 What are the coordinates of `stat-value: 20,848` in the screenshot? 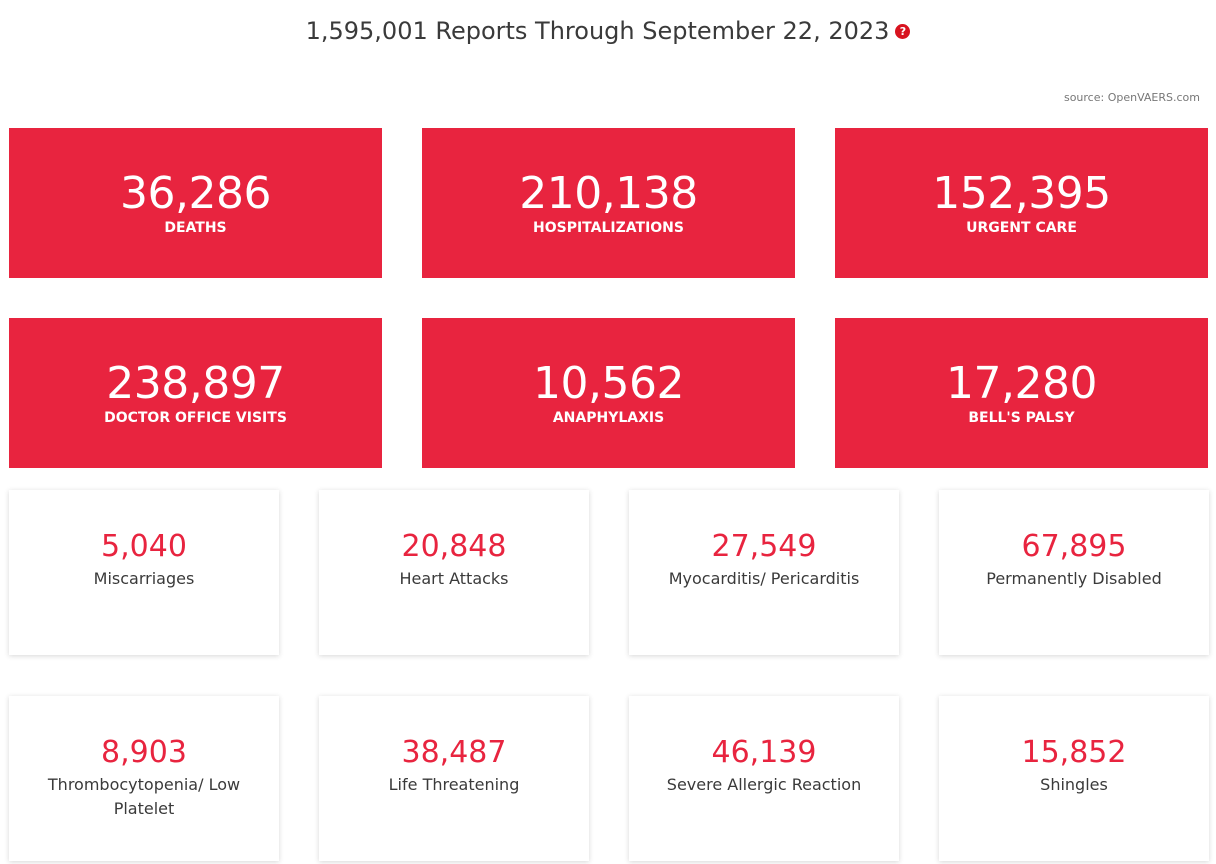 It's located at (454, 546).